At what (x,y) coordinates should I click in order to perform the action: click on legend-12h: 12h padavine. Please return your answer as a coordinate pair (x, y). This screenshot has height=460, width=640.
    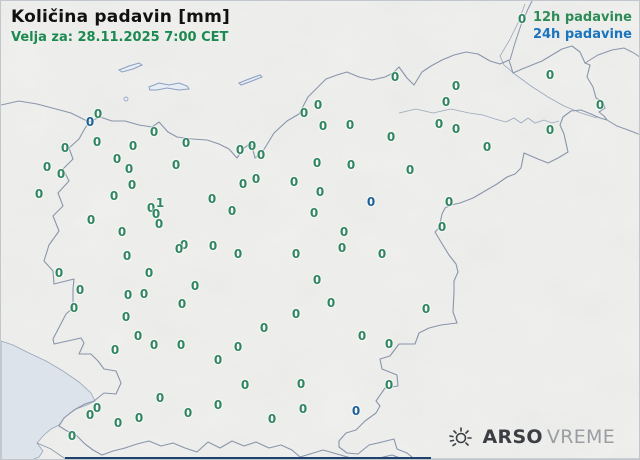
    Looking at the image, I should click on (582, 17).